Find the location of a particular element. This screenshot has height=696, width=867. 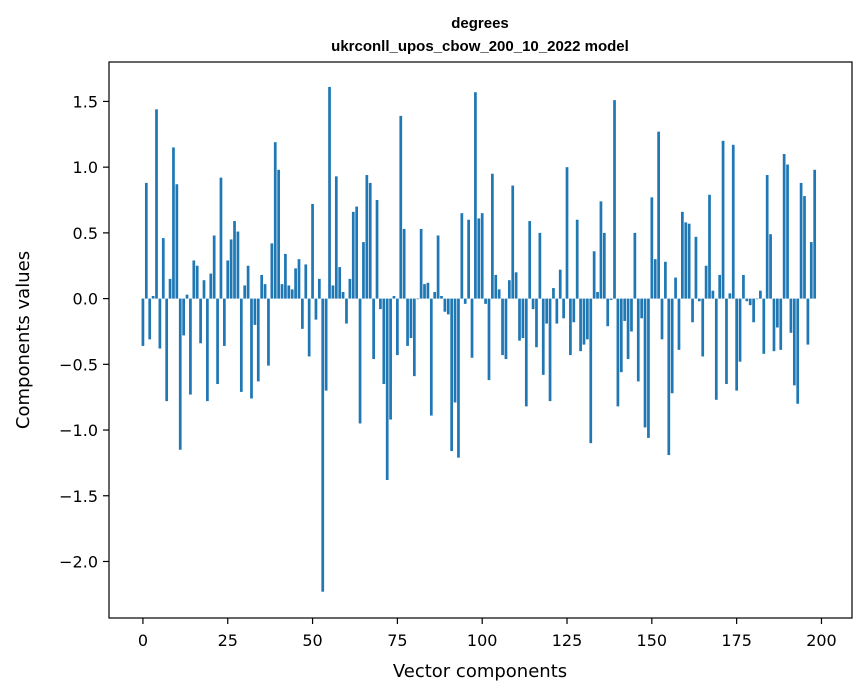

y-tick-label: 1.0 is located at coordinates (85, 167).